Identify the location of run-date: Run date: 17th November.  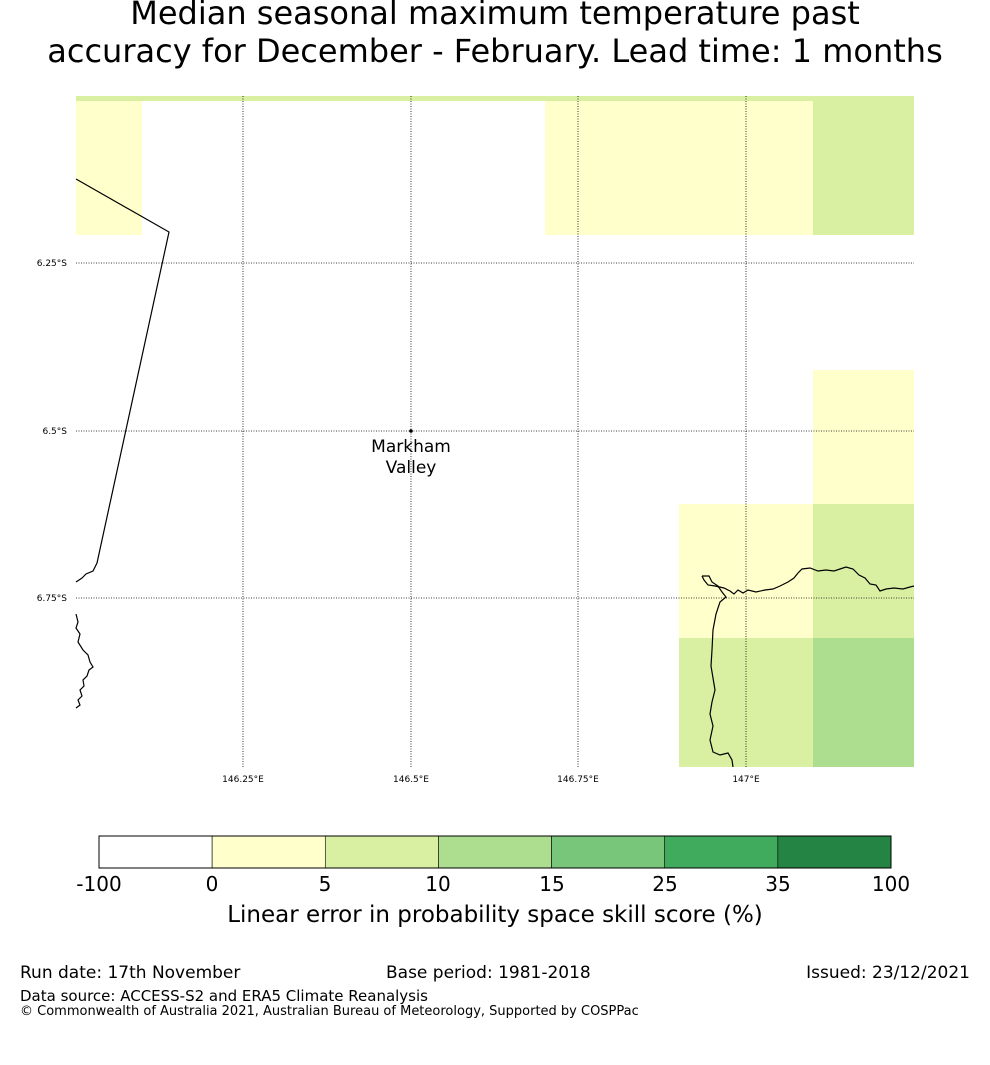
(130, 973).